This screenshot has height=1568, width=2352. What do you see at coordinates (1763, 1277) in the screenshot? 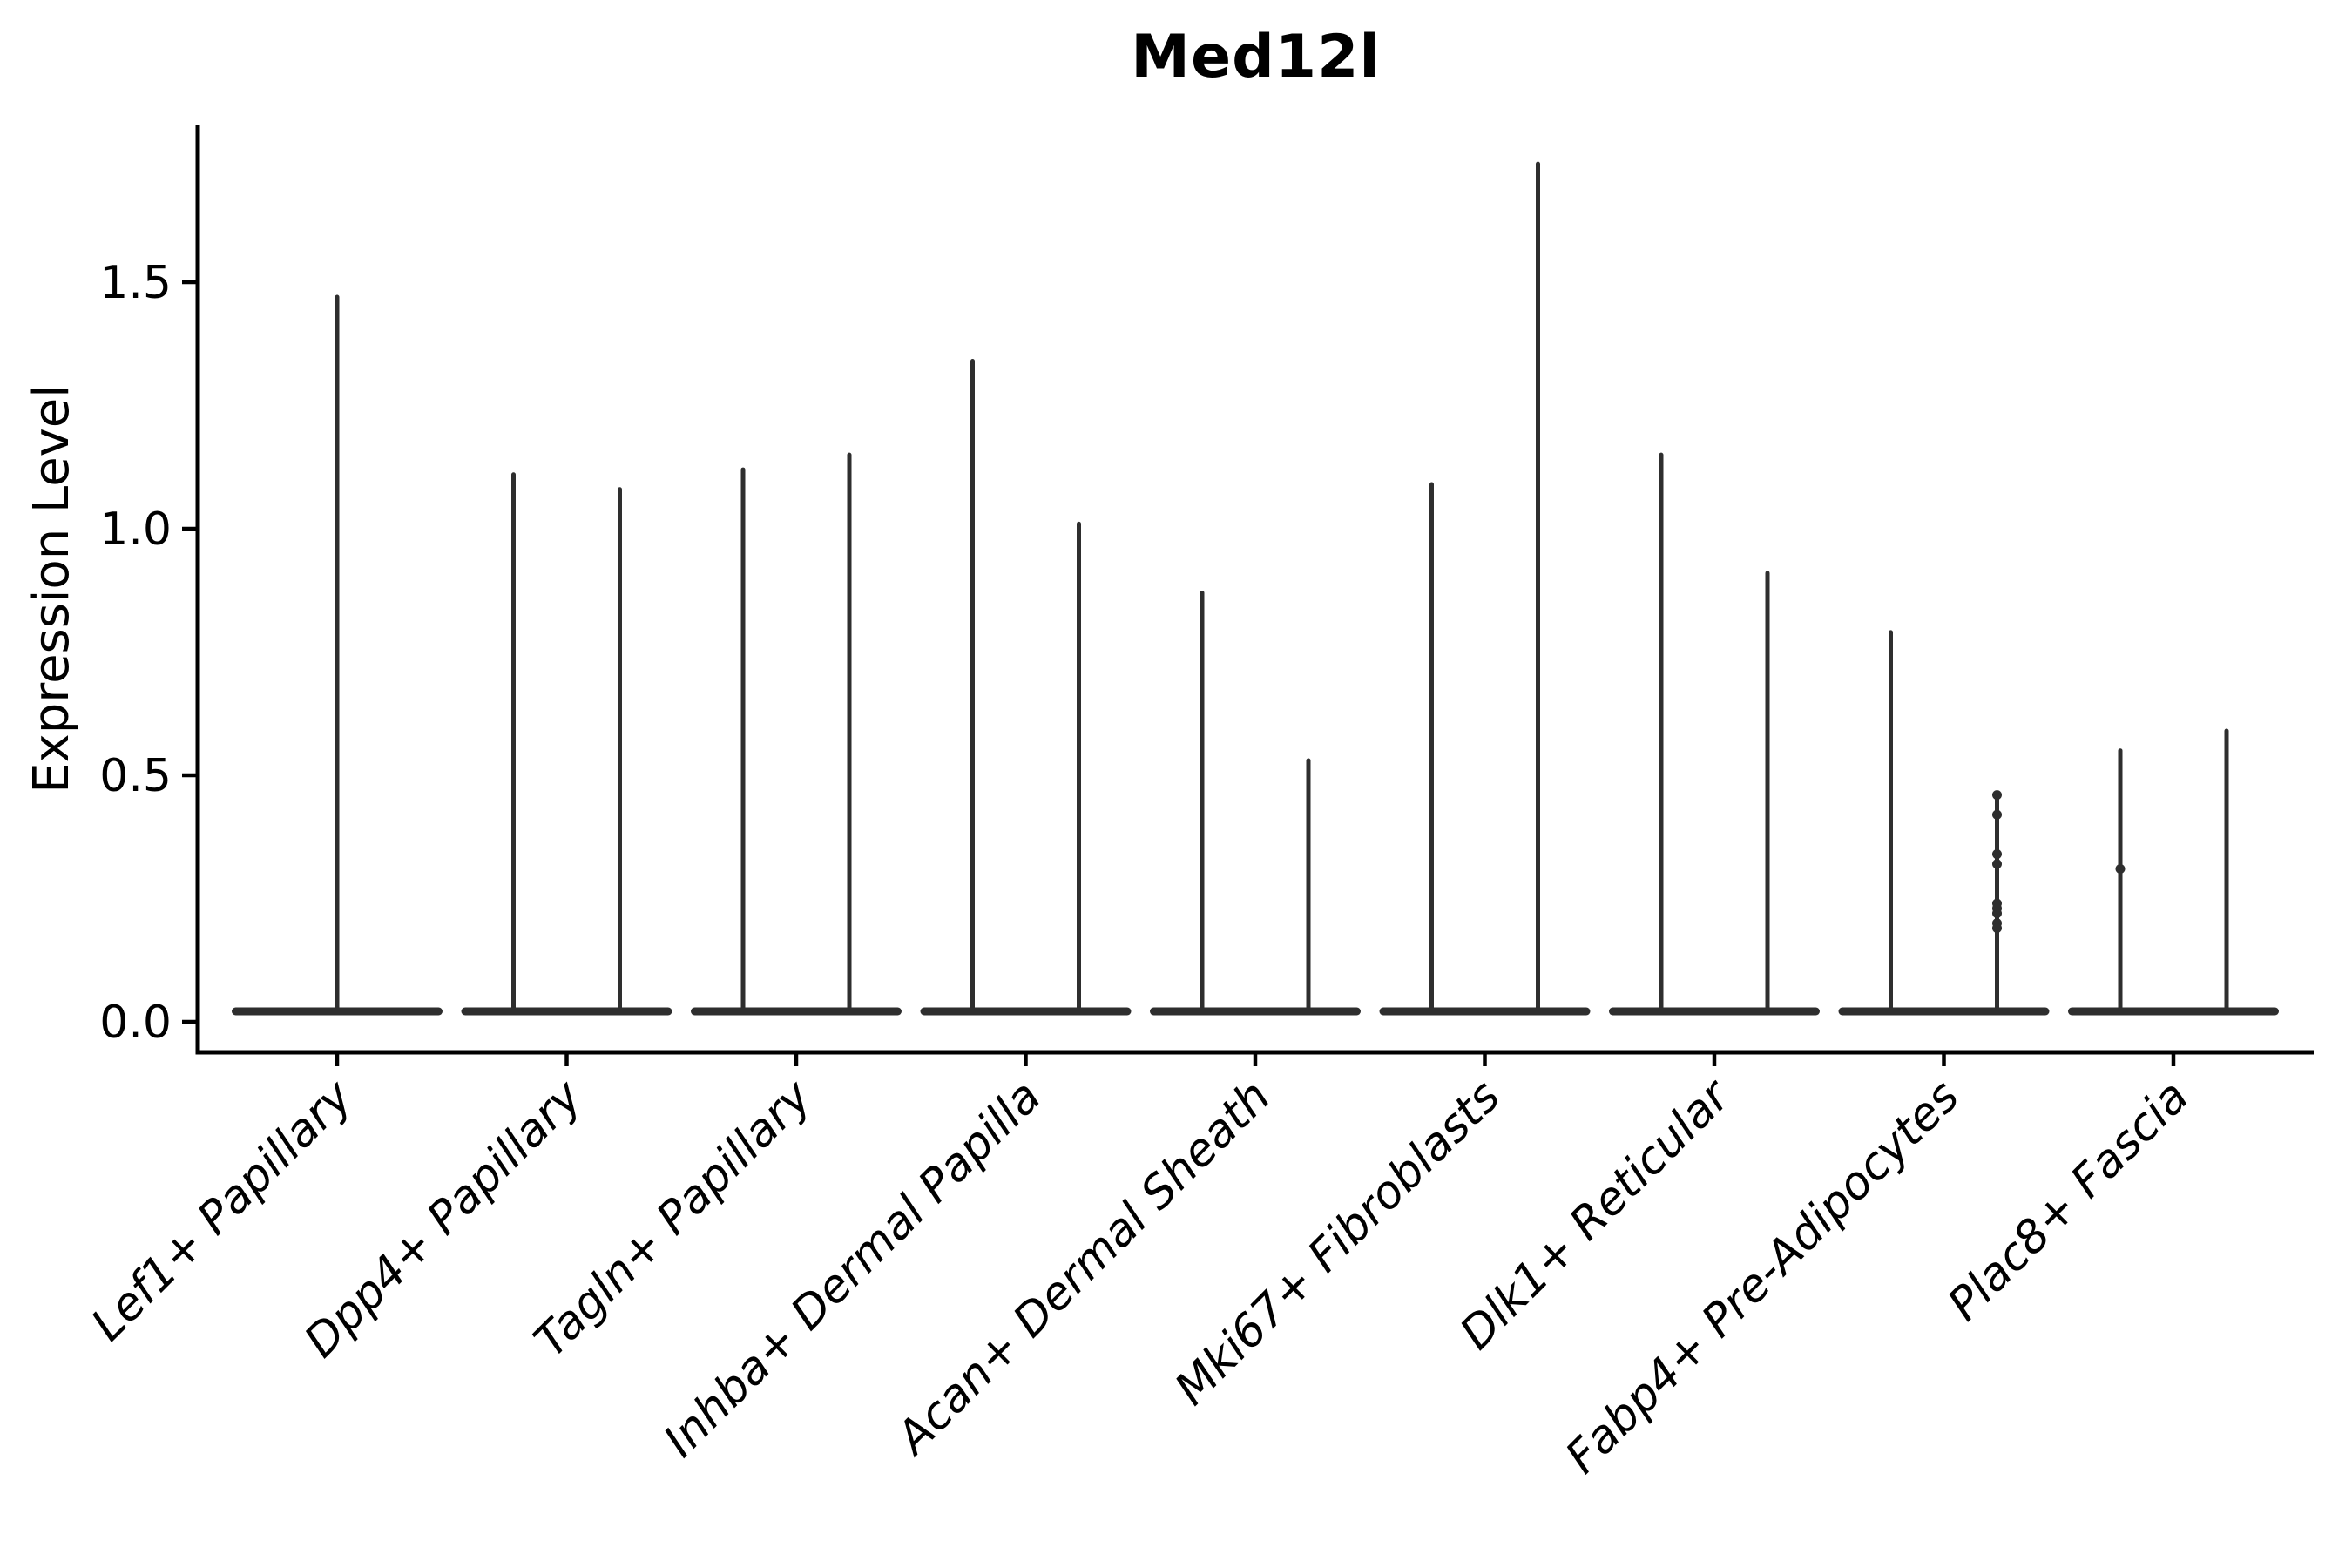
I see `x-tick-label: Fabp4+ Pre-Adipocytes` at bounding box center [1763, 1277].